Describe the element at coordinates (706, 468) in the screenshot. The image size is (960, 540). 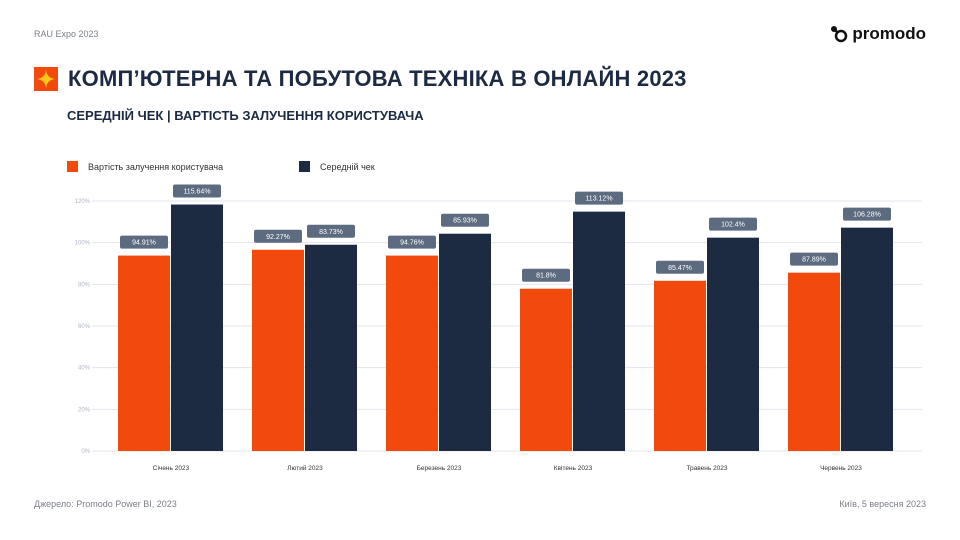
I see `x-tick-label: Травень 2023` at that location.